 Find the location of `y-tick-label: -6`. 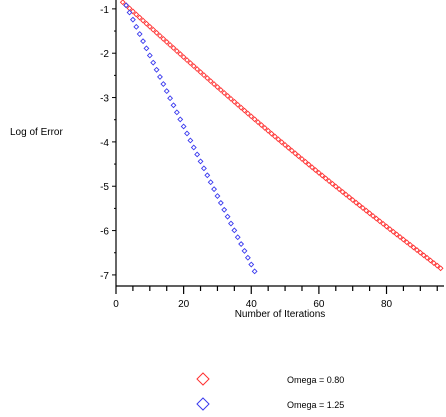

y-tick-label: -6 is located at coordinates (104, 232).